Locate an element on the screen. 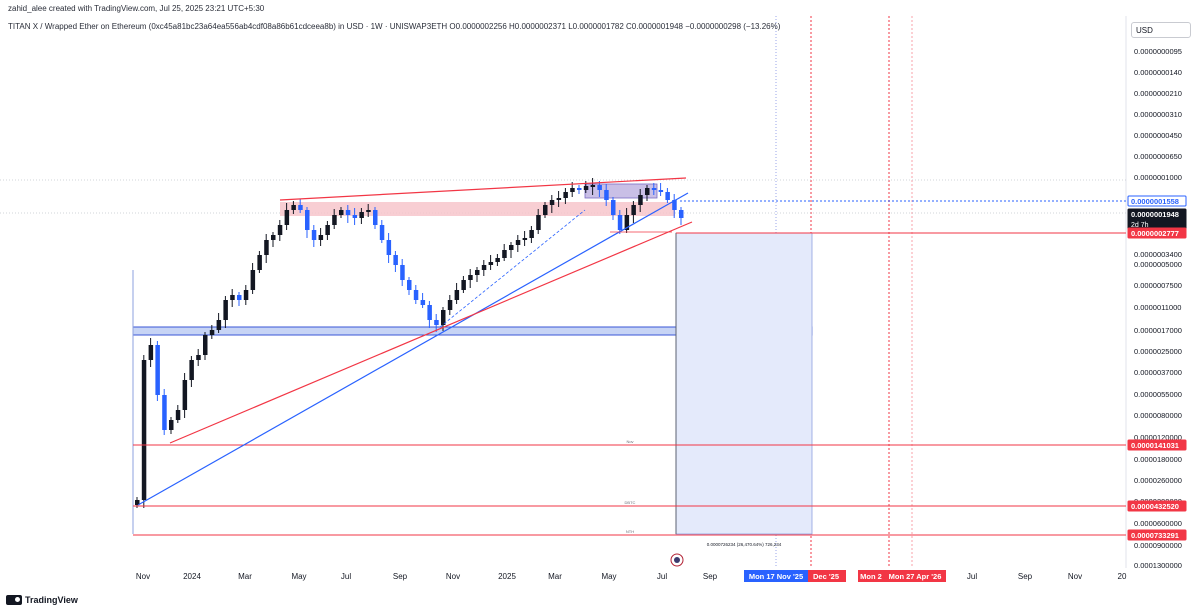  price-tick-label: 0.0000000650 is located at coordinates (1158, 156).